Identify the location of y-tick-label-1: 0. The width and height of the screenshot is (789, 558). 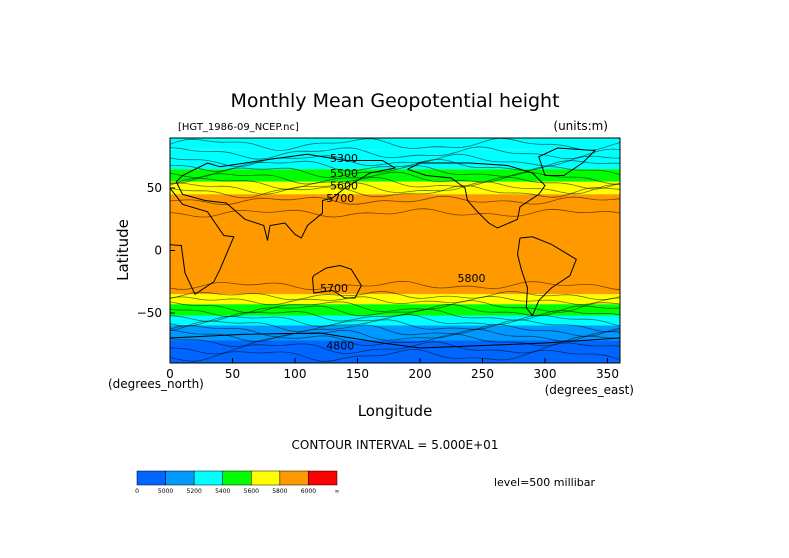
(158, 251).